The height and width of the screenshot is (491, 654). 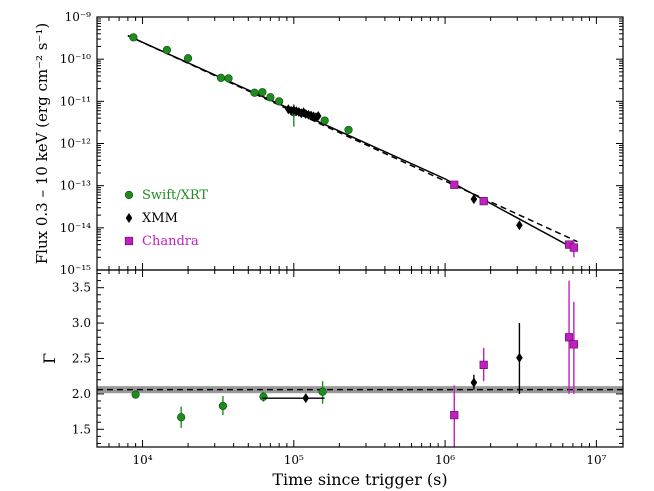 What do you see at coordinates (170, 241) in the screenshot?
I see `legend-label: Chandra` at bounding box center [170, 241].